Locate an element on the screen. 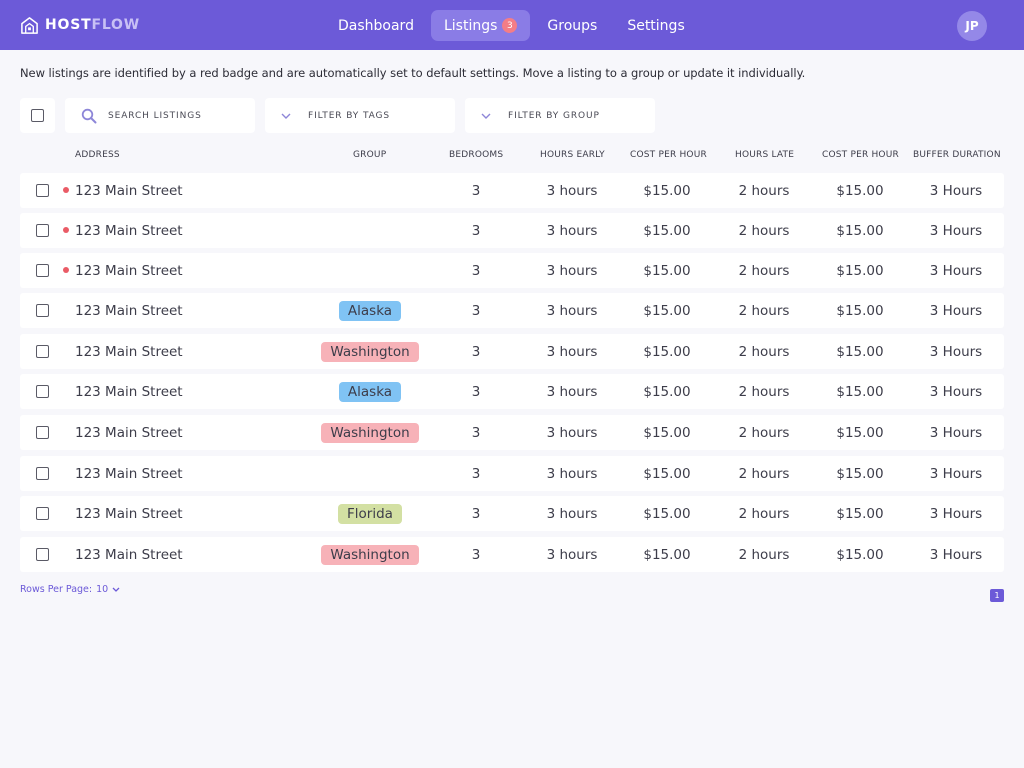  group-tag: Florida is located at coordinates (370, 513).